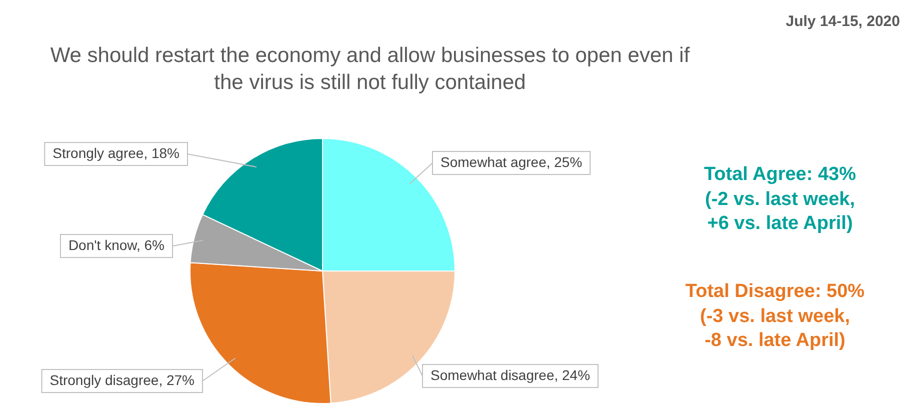  I want to click on slice-label: Somewhat disagree, 24%, so click(510, 374).